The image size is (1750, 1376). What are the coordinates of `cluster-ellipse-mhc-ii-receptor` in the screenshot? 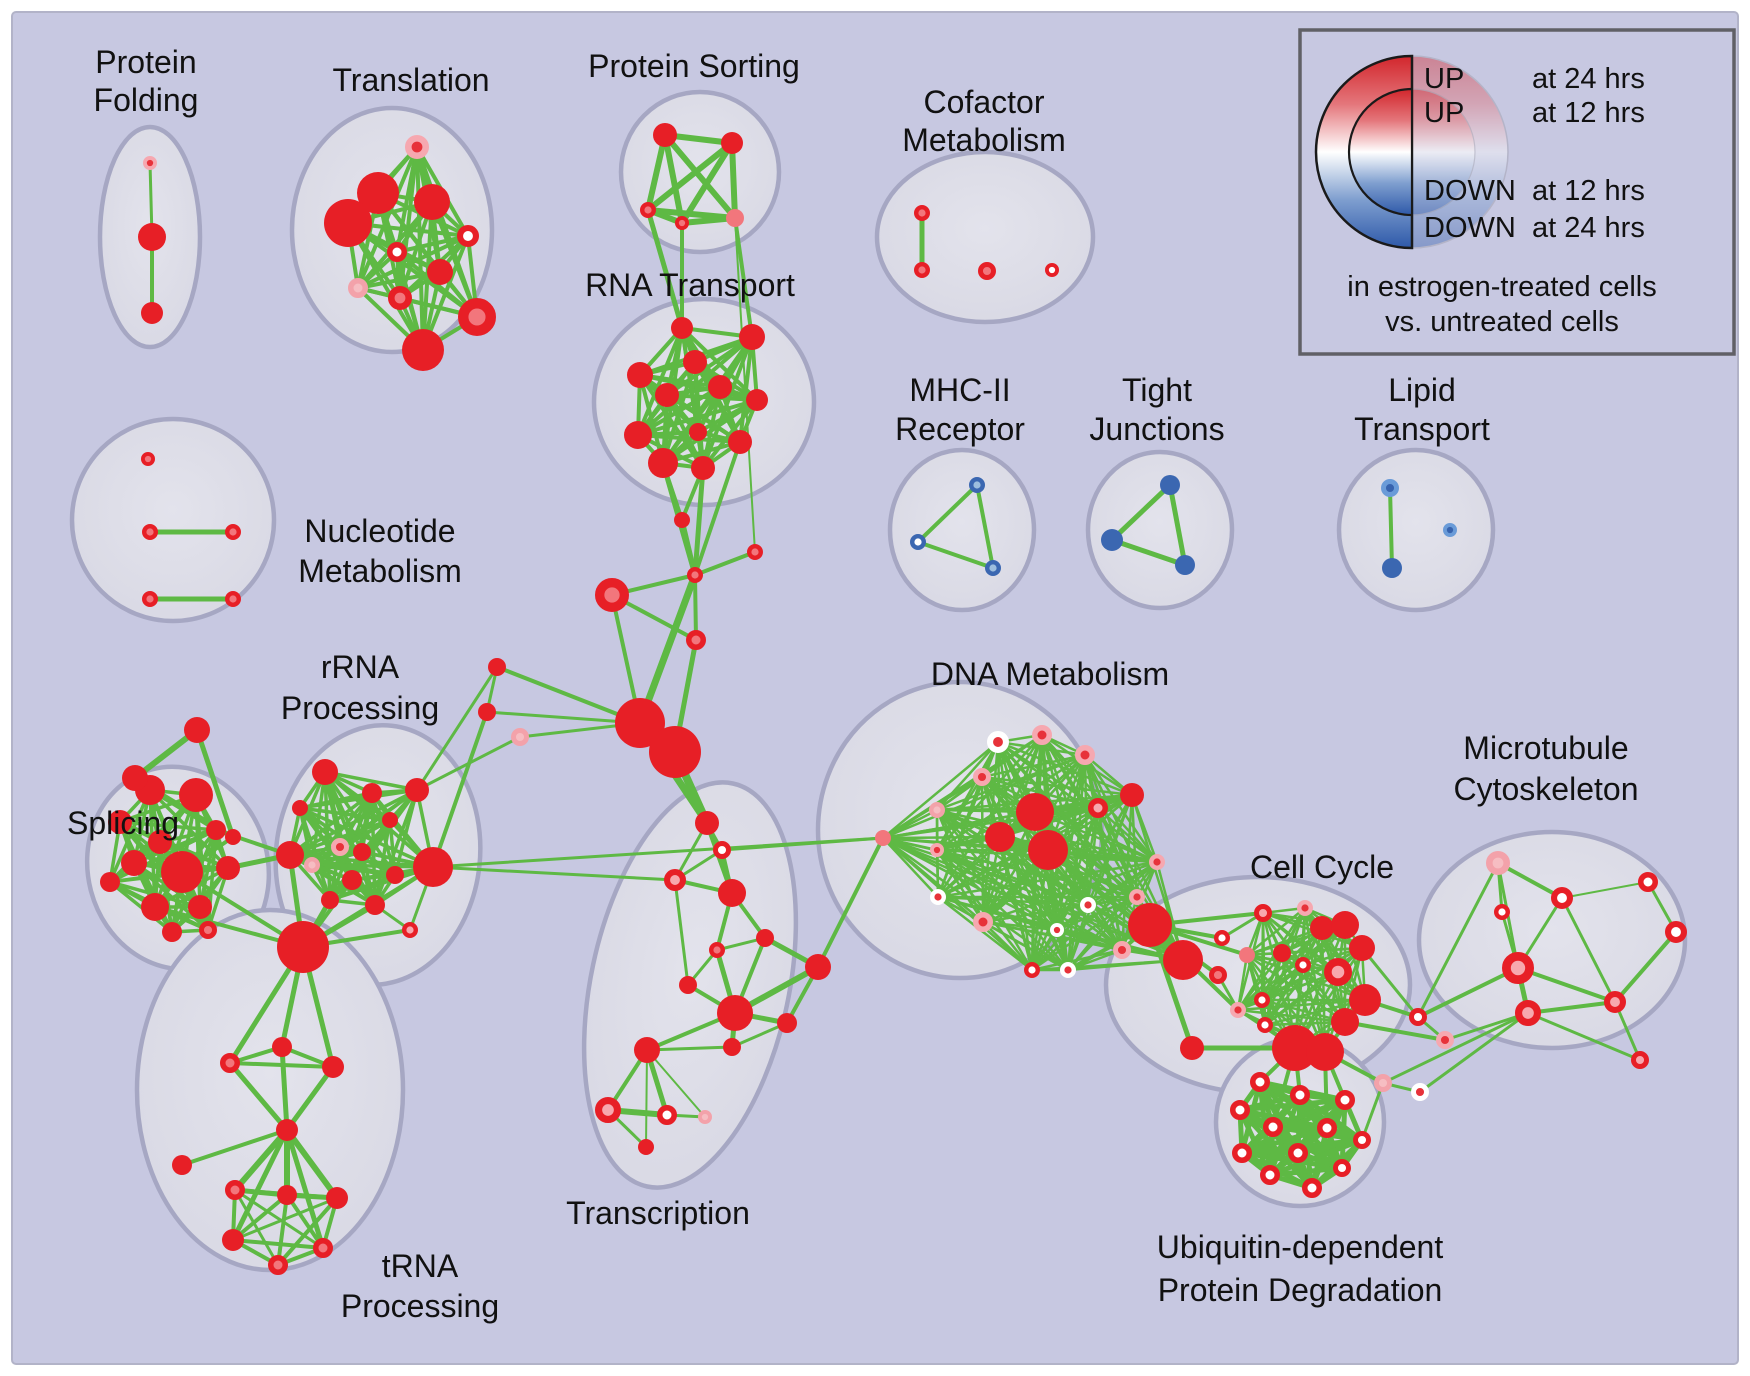 It's located at (962, 530).